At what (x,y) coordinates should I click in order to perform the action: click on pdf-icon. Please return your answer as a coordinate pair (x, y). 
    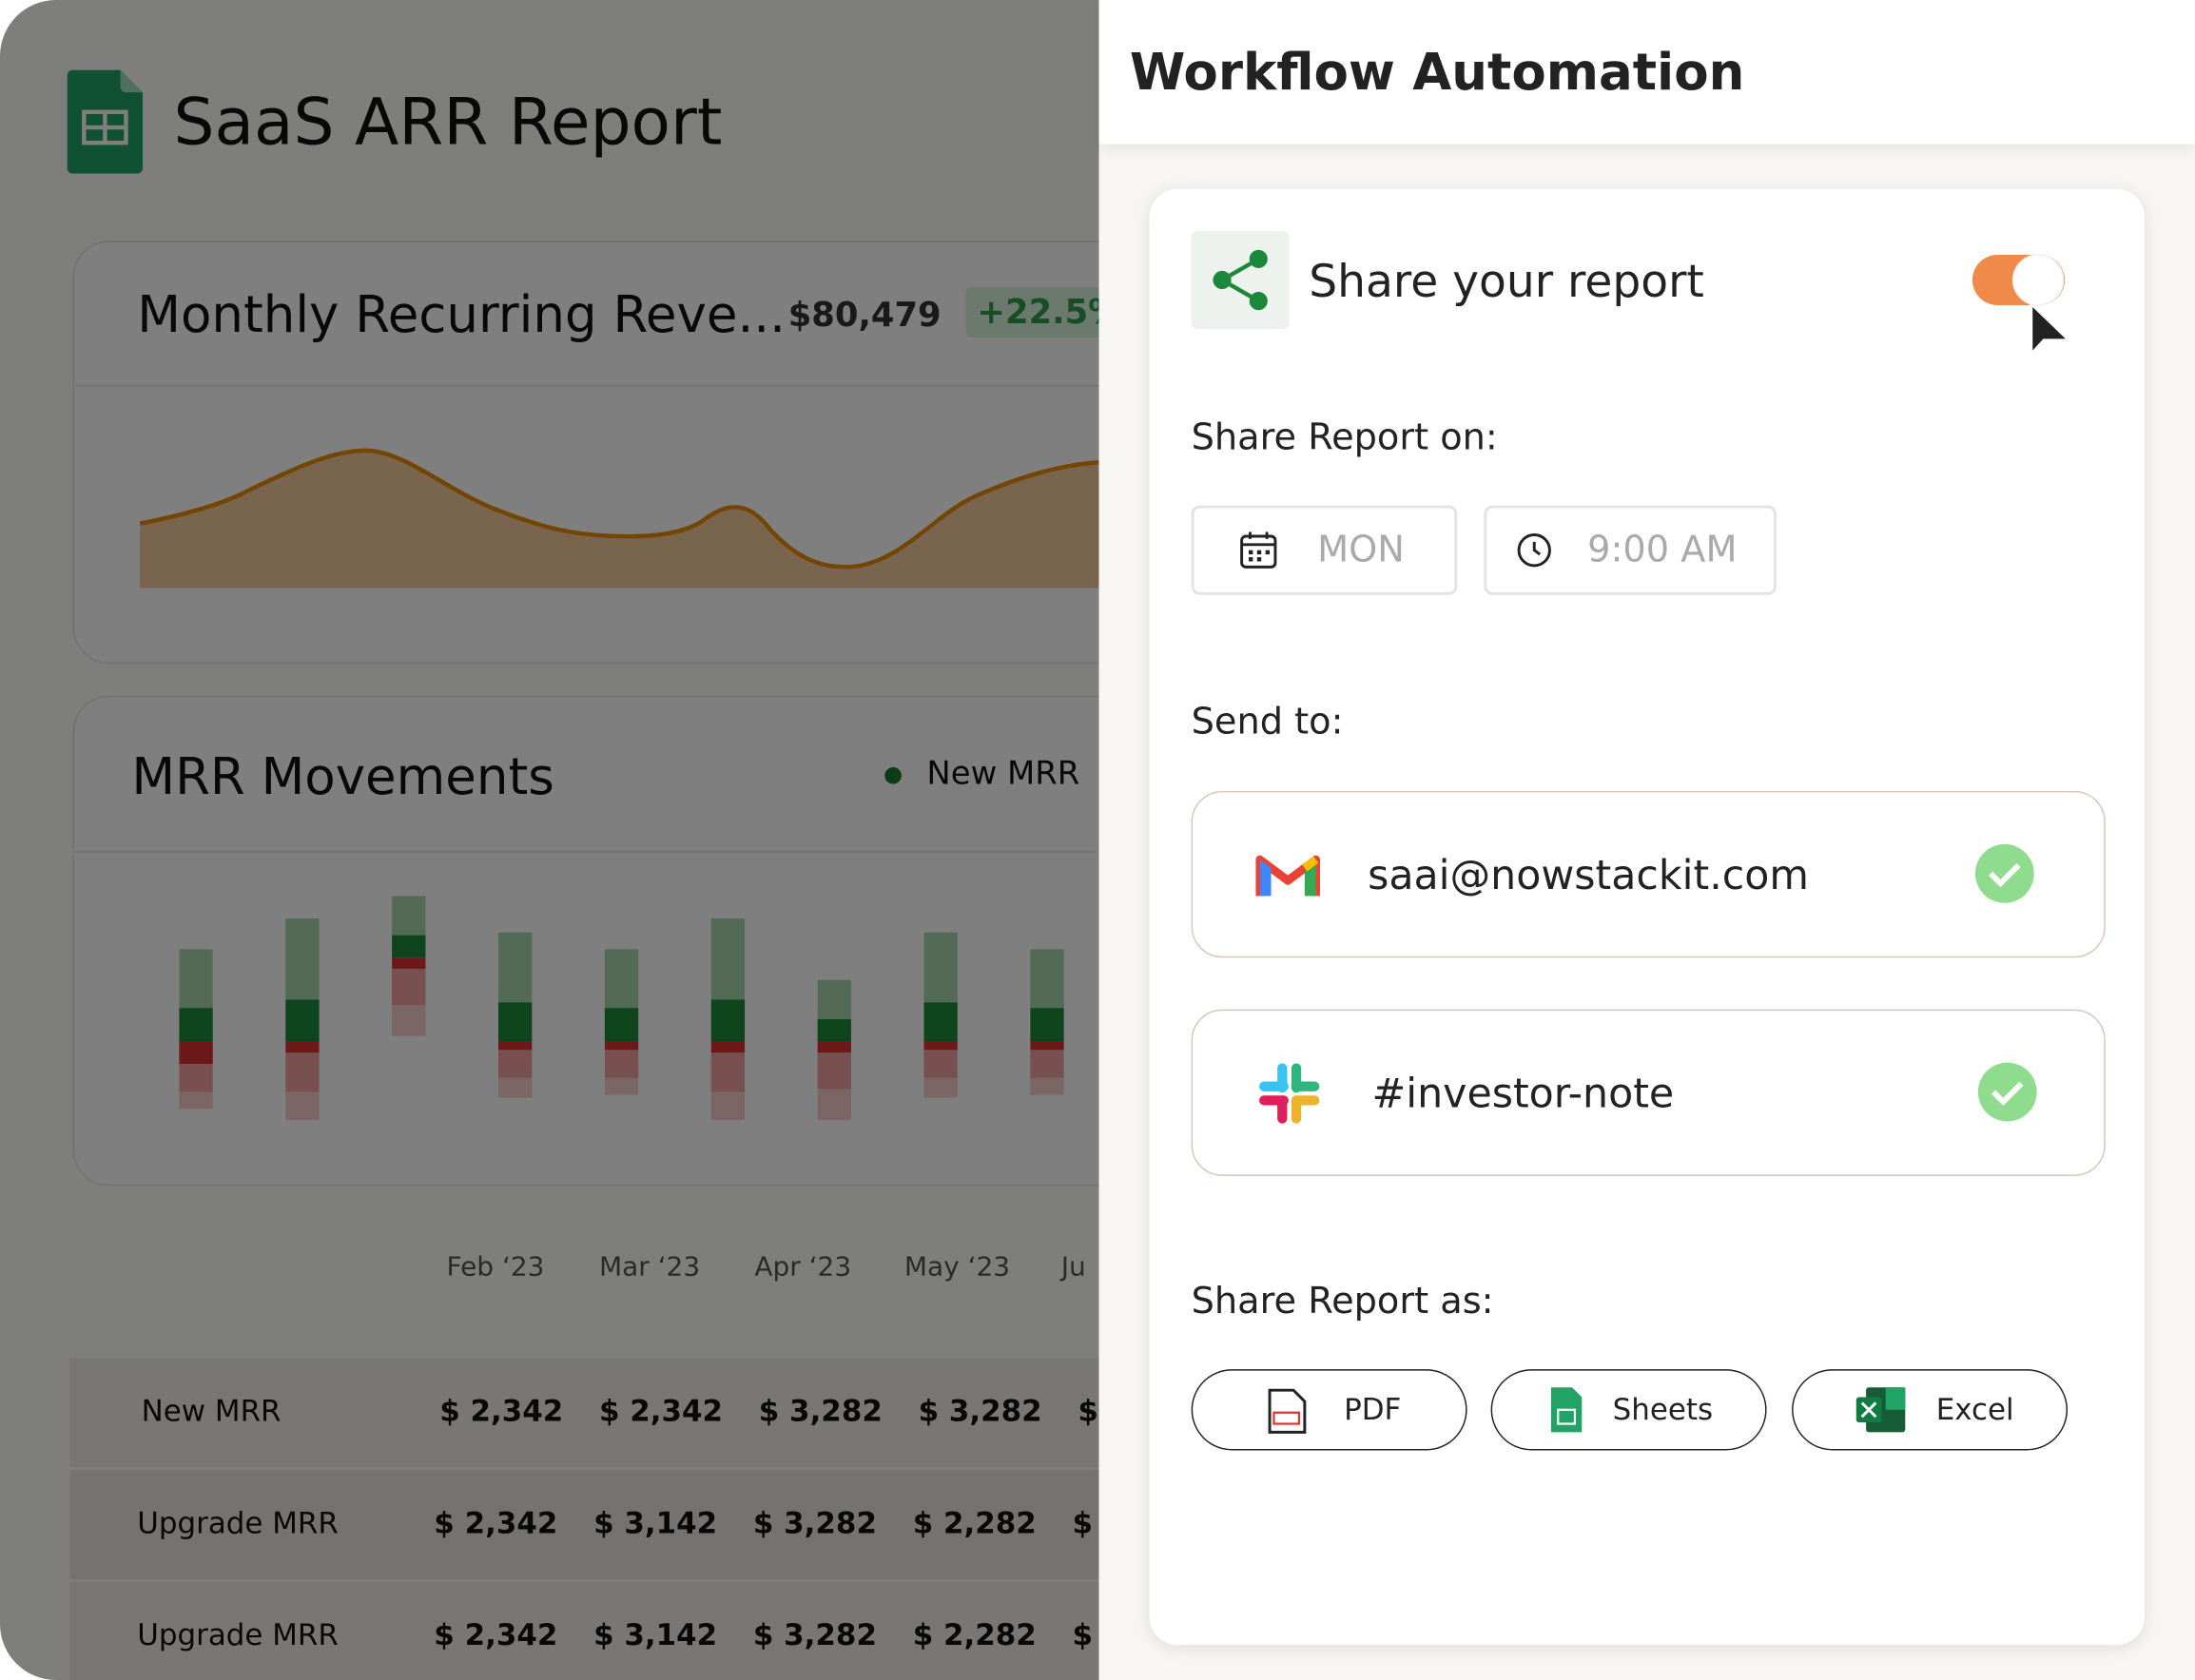
    Looking at the image, I should click on (1287, 1411).